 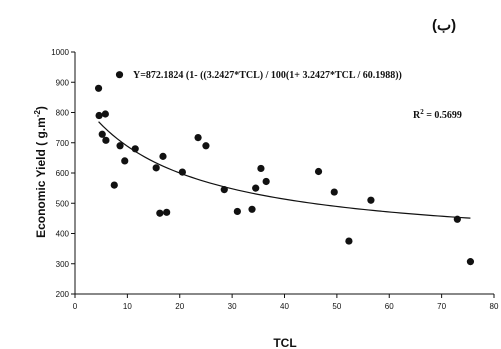 I want to click on y-axis-title-main: Economic Yield ( g.m, so click(x=41, y=177).